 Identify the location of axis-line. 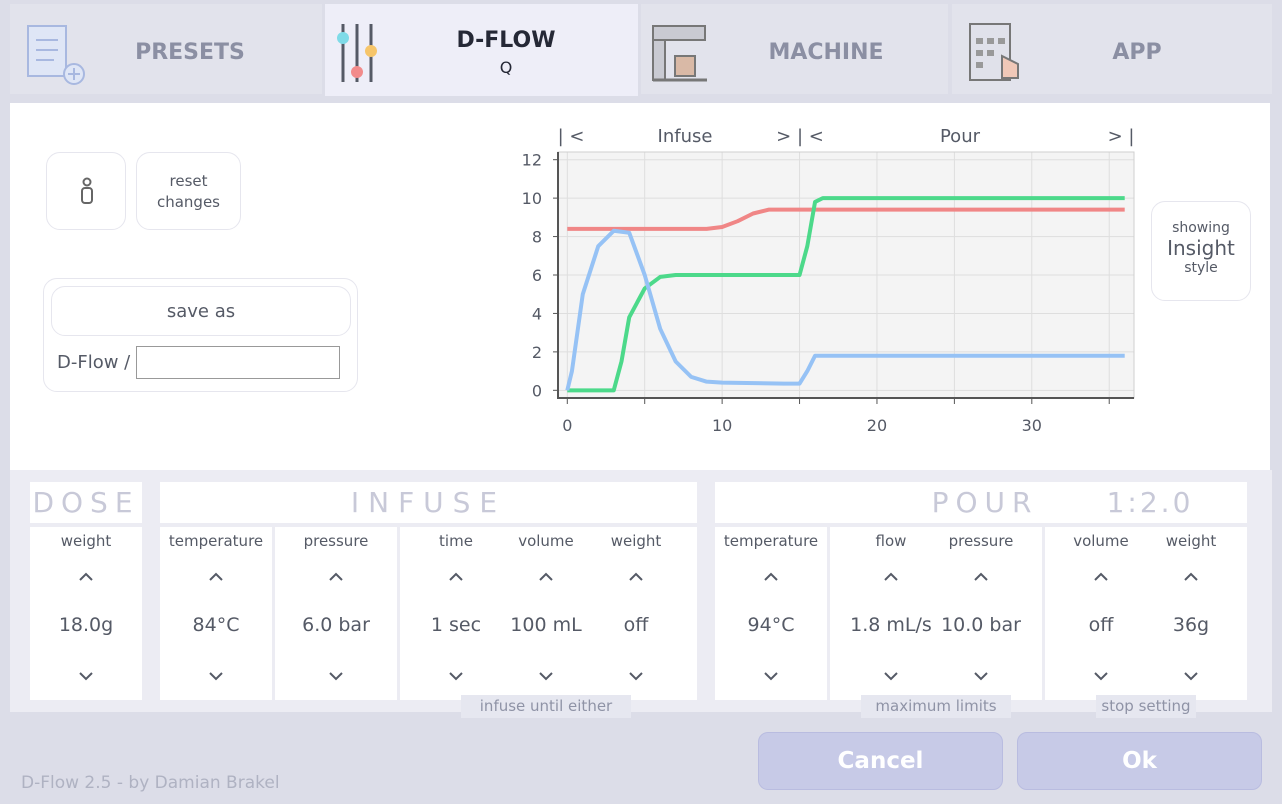
(845, 275).